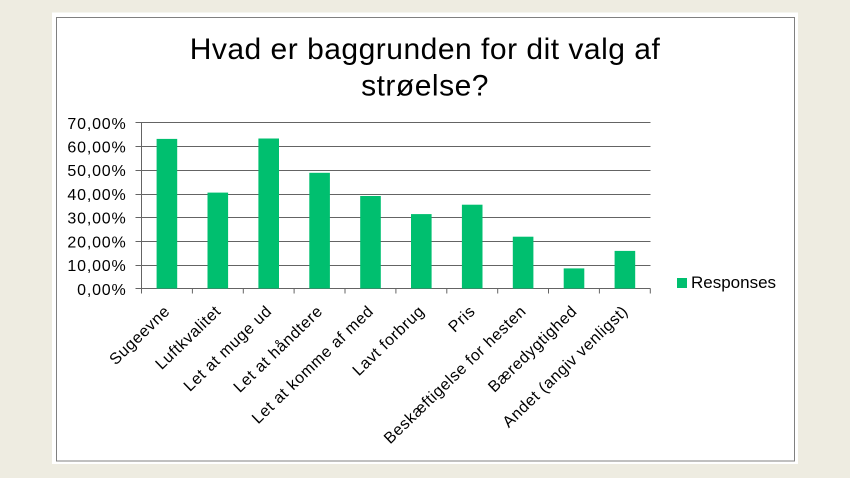 This screenshot has height=478, width=850. I want to click on svg-text: strøelse?, so click(425, 86).